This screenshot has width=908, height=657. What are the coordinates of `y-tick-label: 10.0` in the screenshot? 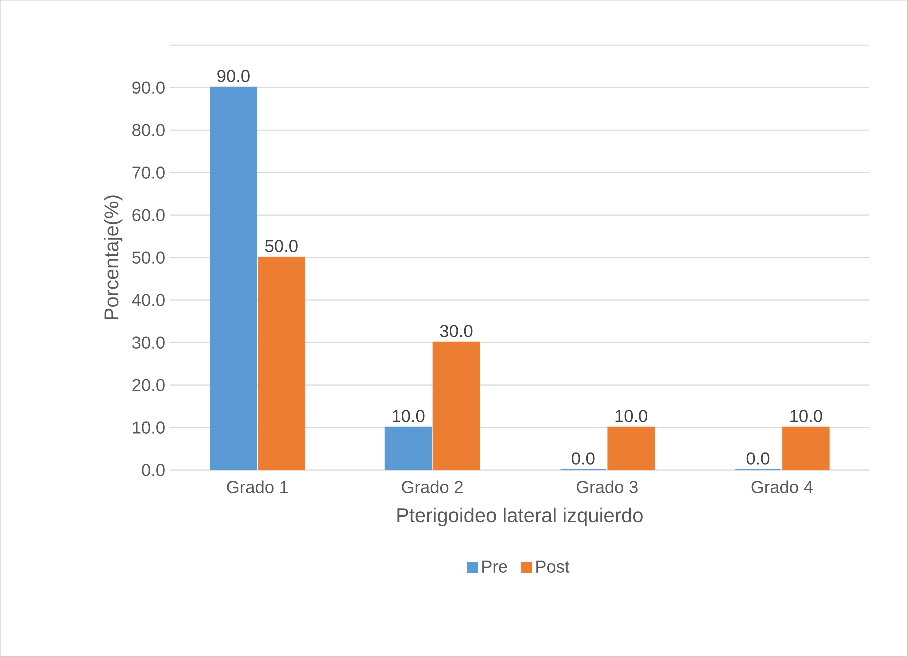 It's located at (149, 428).